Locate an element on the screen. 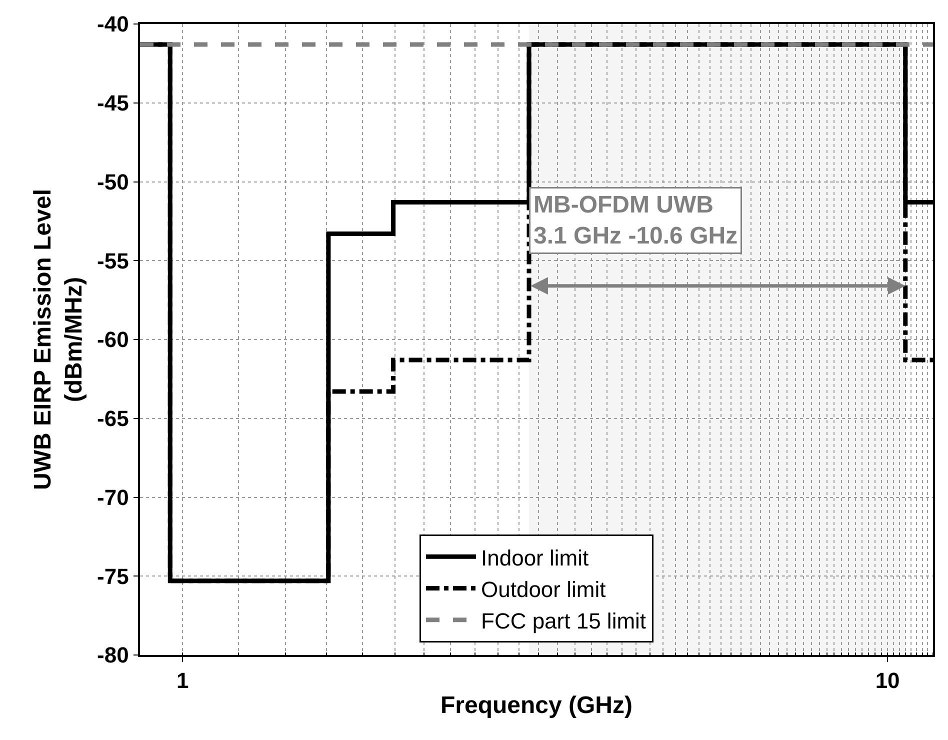 The height and width of the screenshot is (740, 948). x-tick-label: 10 is located at coordinates (887, 681).